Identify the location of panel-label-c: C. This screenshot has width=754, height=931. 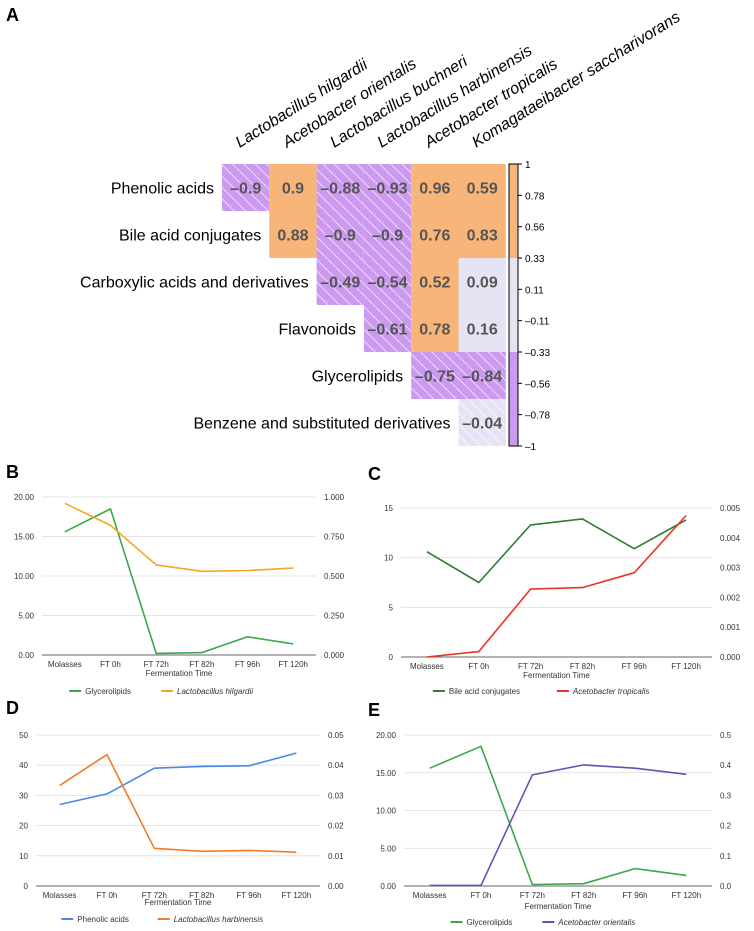
(374, 474).